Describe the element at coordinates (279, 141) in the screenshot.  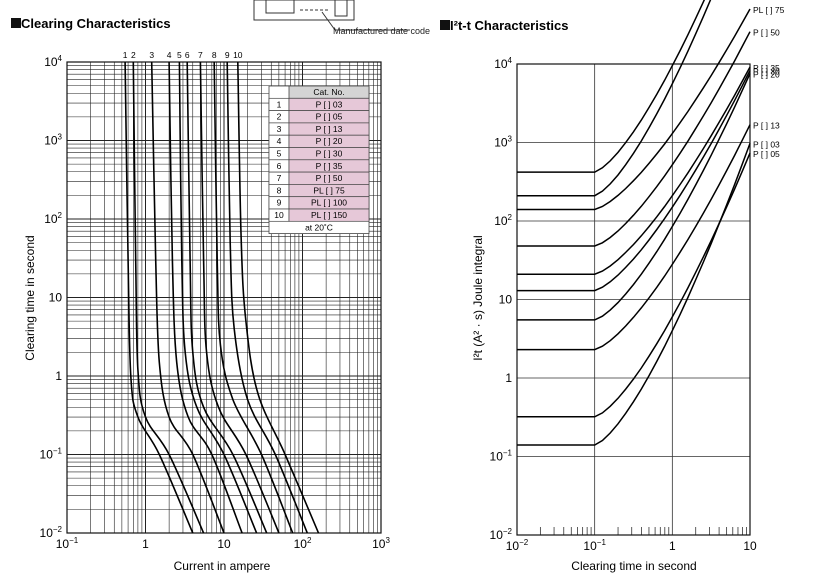
I see `catalog-row-no: 4` at that location.